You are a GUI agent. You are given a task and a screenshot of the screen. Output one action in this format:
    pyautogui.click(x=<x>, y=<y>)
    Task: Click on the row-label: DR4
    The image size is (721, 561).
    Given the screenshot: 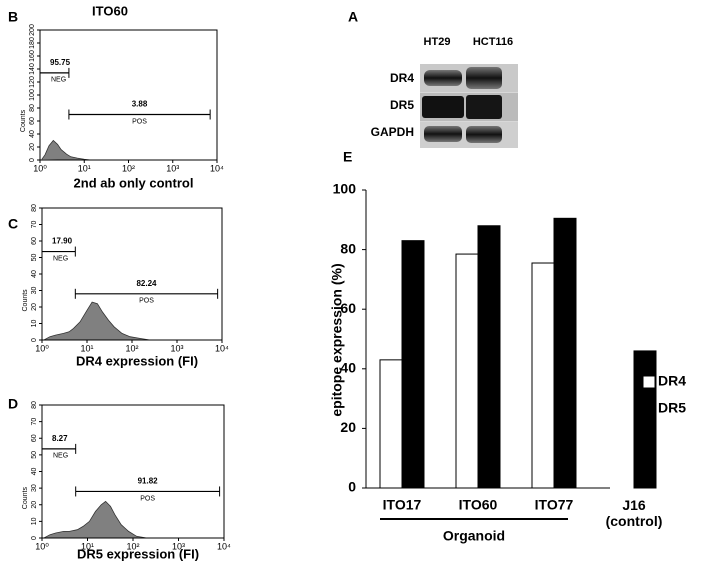 What is the action you would take?
    pyautogui.click(x=402, y=78)
    